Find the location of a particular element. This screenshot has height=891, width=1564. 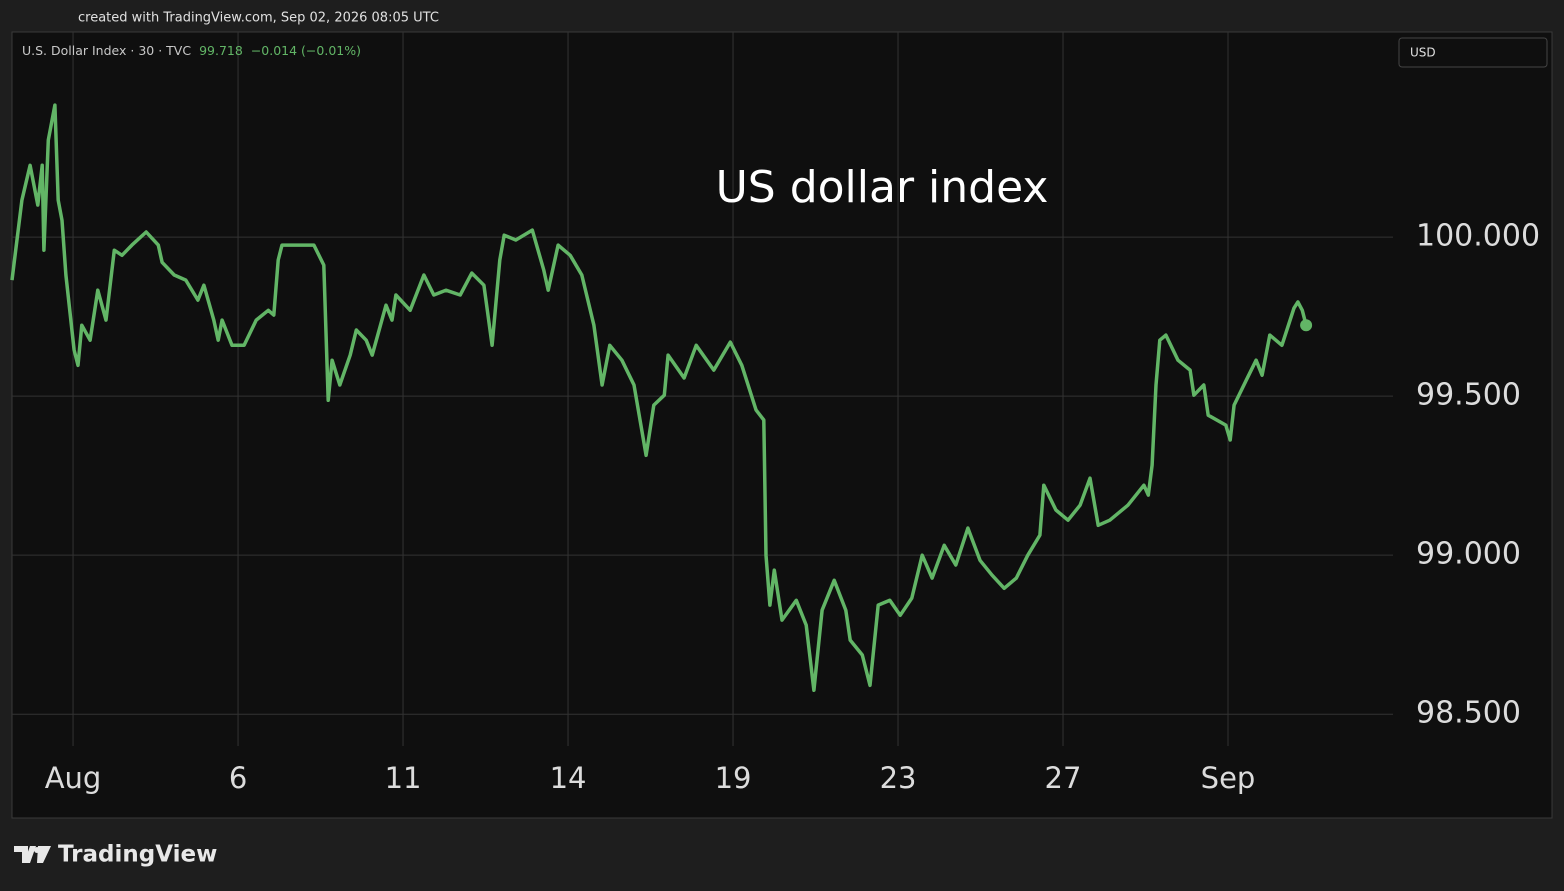

x-tick-label: 19 is located at coordinates (733, 778).